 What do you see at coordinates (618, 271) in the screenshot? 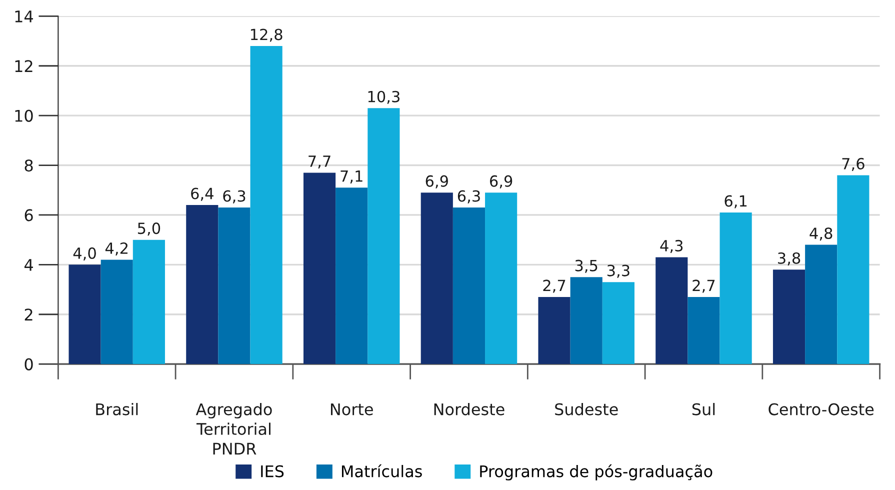
I see `data-label: 3,3` at bounding box center [618, 271].